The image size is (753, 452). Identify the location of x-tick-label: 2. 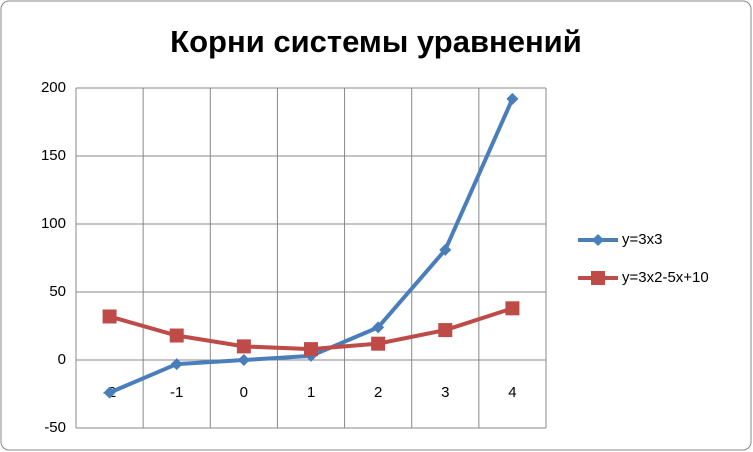
(378, 392).